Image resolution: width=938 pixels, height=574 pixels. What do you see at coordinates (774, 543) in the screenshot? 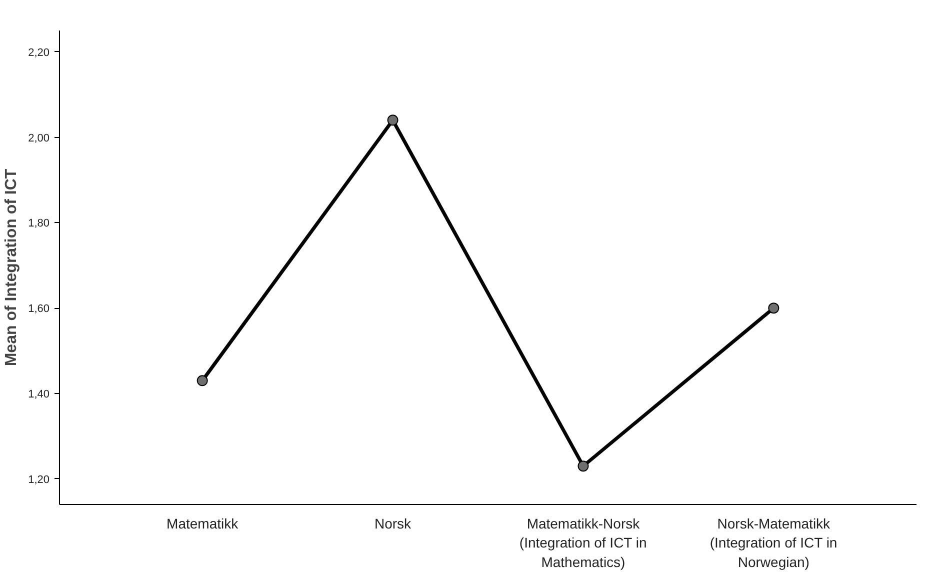
I see `x-tick-label: Norsk-Matematikk (Integration of ICT in Norwegian)` at bounding box center [774, 543].